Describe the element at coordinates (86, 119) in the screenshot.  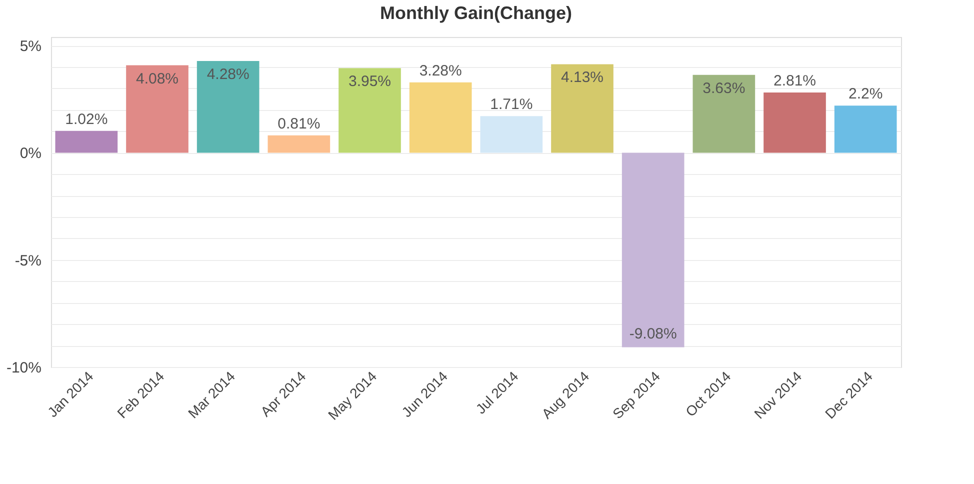
I see `data-label: 1.02%` at that location.